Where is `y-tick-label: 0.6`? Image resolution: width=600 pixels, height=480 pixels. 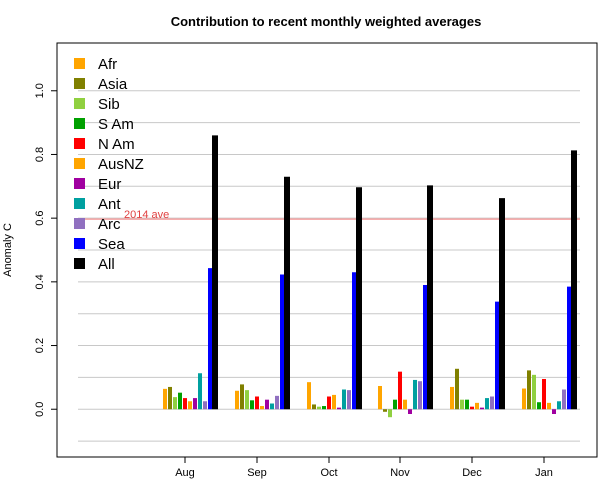 y-tick-label: 0.6 is located at coordinates (40, 218).